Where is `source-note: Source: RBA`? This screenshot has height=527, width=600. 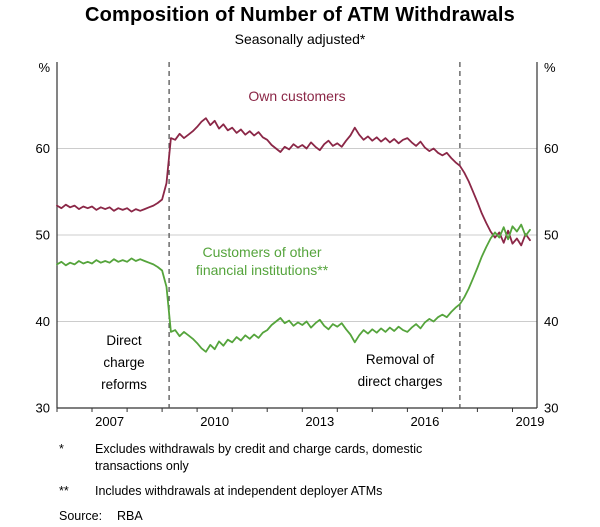
source-note: Source: RBA is located at coordinates (319, 516).